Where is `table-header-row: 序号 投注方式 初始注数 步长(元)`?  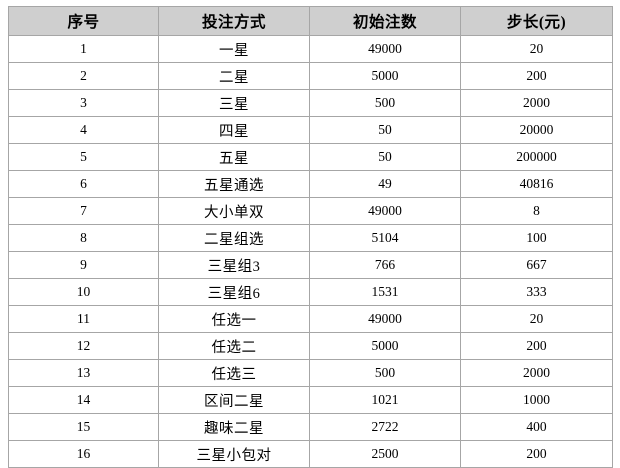 table-header-row: 序号 投注方式 初始注数 步长(元) is located at coordinates (310, 21).